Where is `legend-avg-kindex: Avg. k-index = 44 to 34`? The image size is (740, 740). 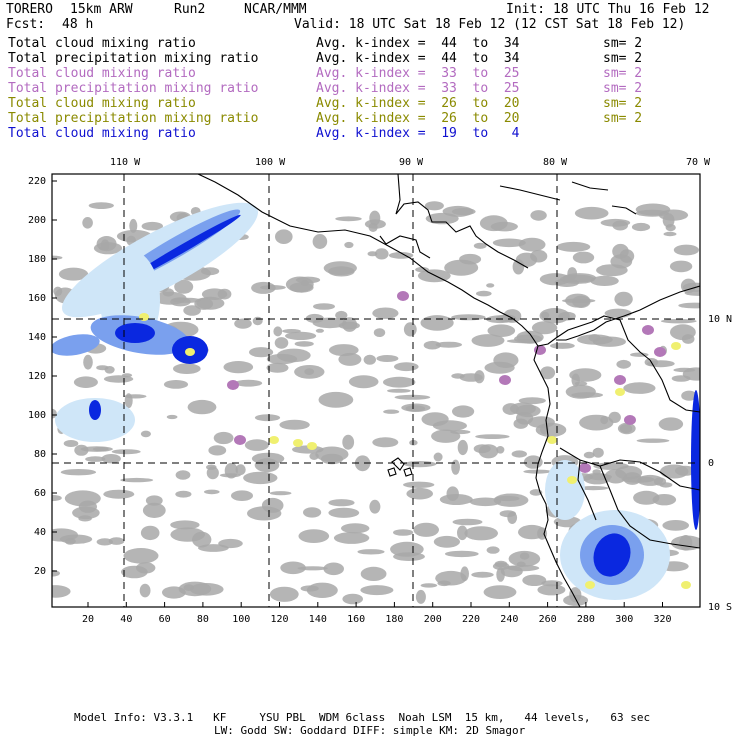
legend-avg-kindex: Avg. k-index = 44 to 34 is located at coordinates (418, 43).